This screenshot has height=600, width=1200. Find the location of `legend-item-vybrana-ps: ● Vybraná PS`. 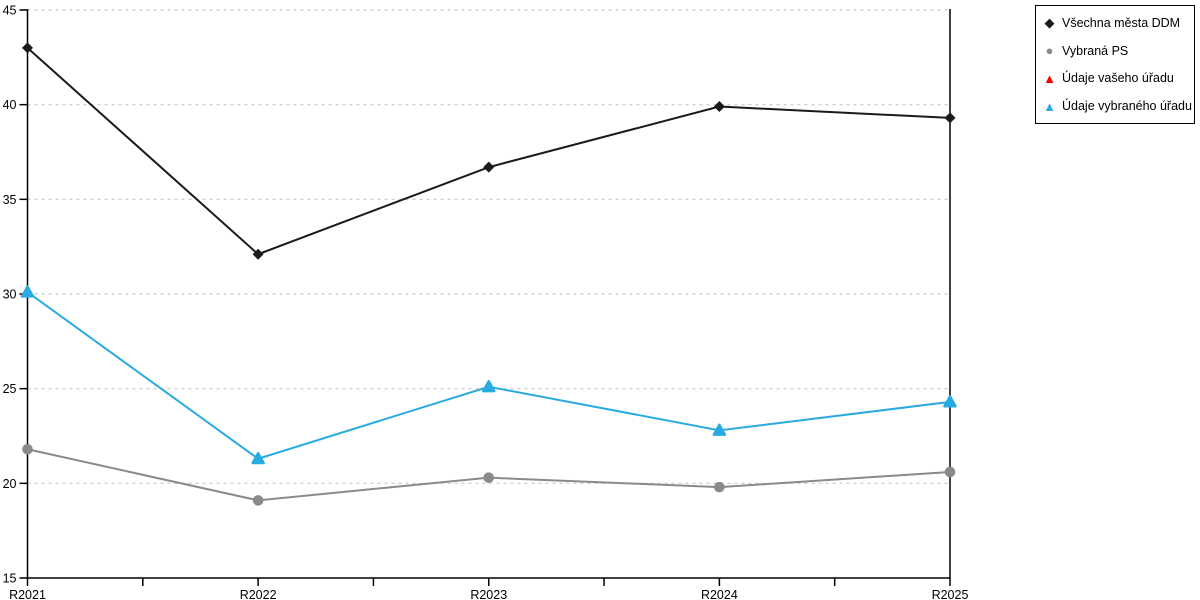

legend-item-vybrana-ps: ● Vybraná PS is located at coordinates (1117, 51).